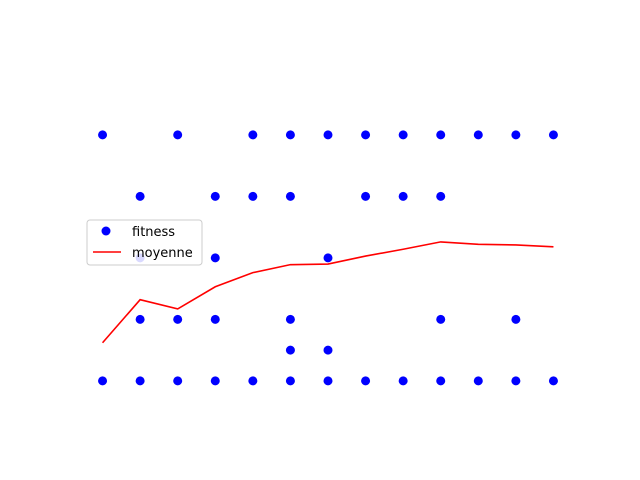 Image resolution: width=640 pixels, height=480 pixels. Describe the element at coordinates (162, 253) in the screenshot. I see `legend-label-moyenne: moyenne` at that location.